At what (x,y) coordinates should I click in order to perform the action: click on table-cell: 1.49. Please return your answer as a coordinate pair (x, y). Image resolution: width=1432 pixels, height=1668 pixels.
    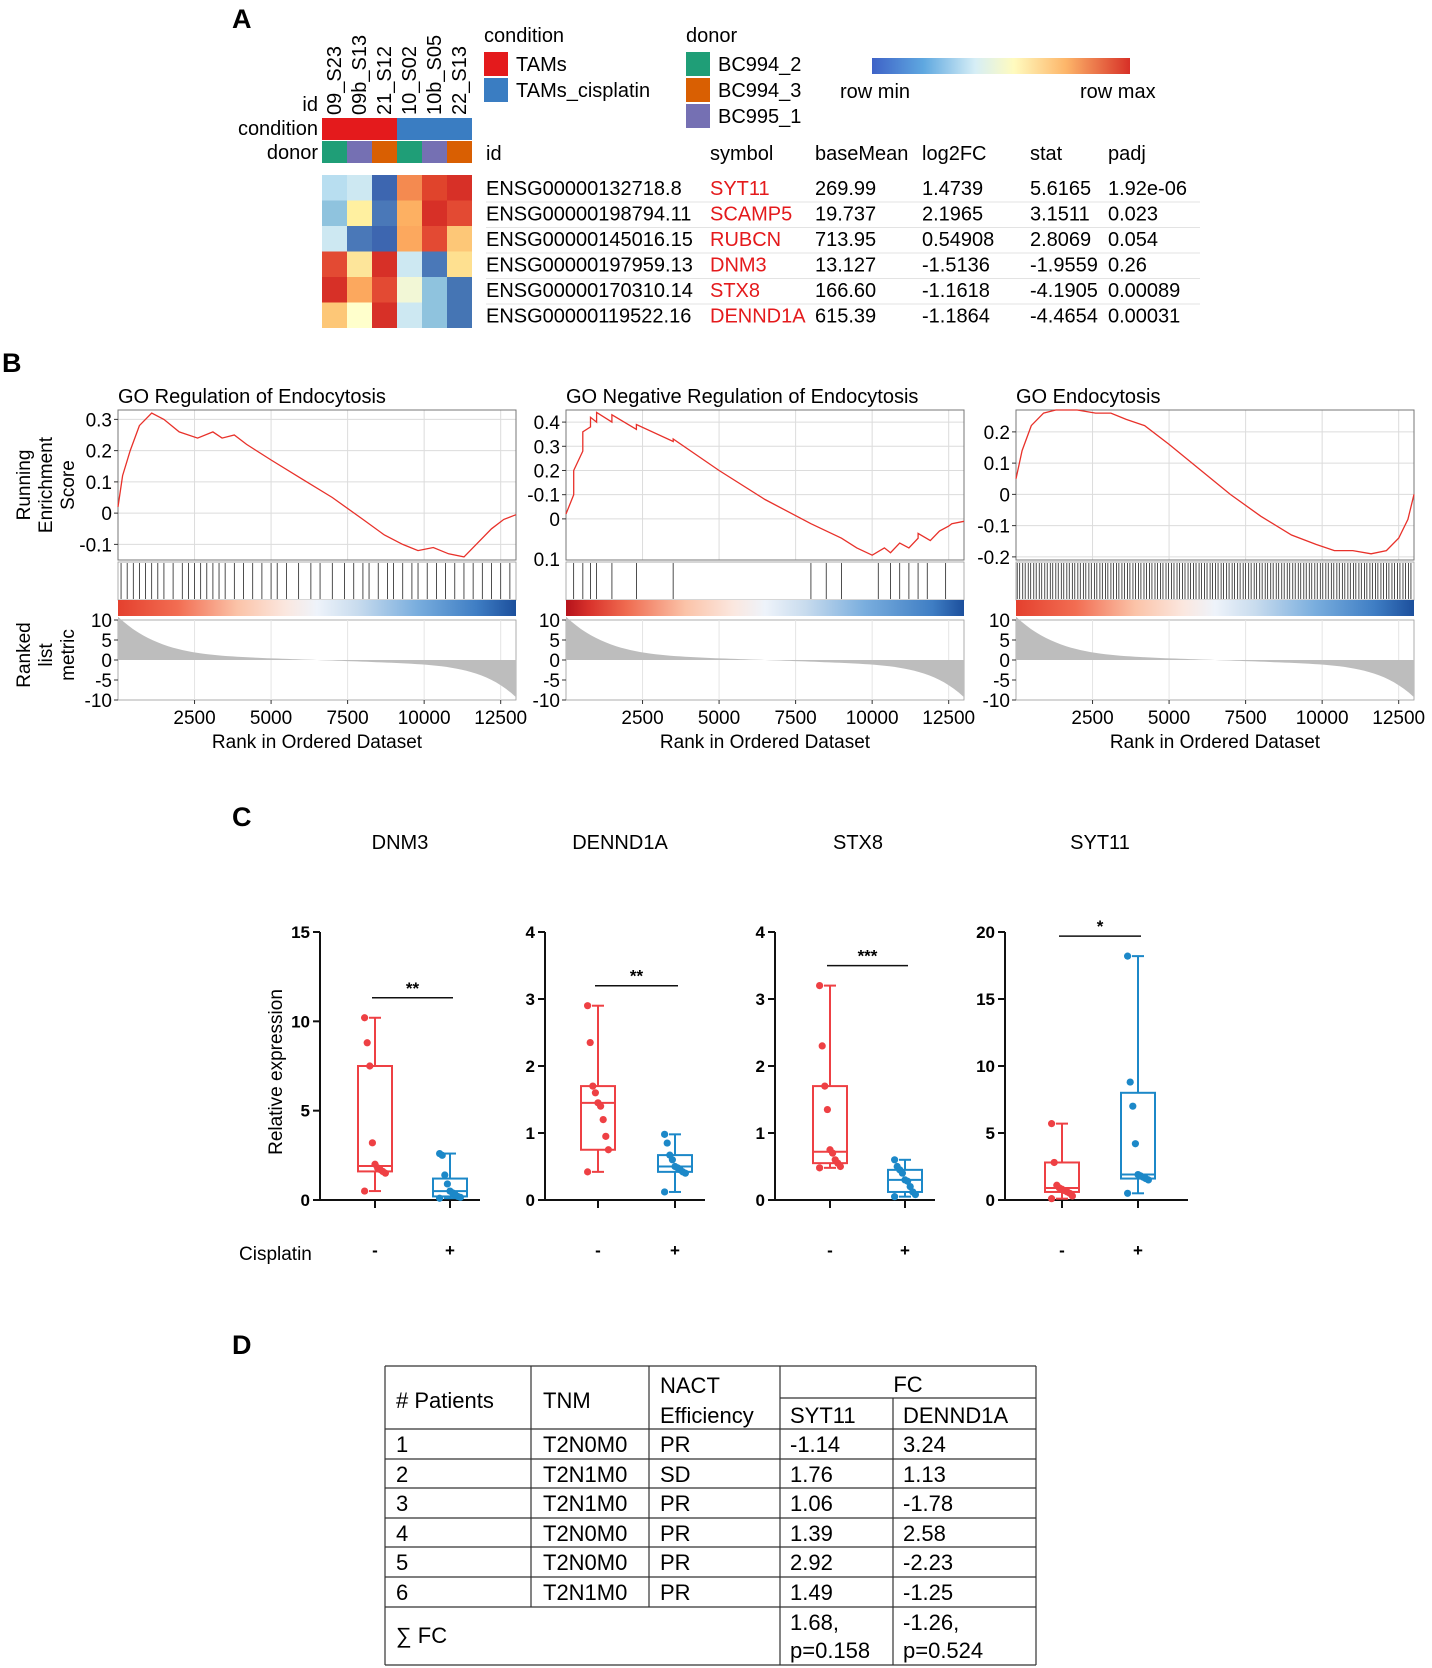
    Looking at the image, I should click on (811, 1592).